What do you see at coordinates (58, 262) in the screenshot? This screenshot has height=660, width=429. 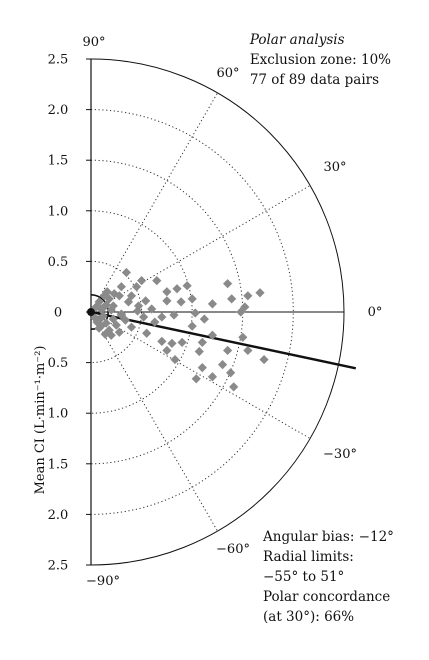 I see `y-tick-label: 0.5` at bounding box center [58, 262].